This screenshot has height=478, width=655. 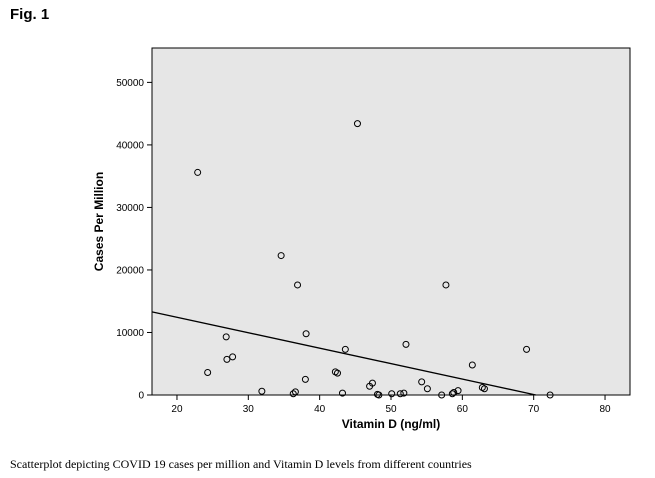 What do you see at coordinates (391, 424) in the screenshot?
I see `x-axis-title: Vitamin D (ng/ml)` at bounding box center [391, 424].